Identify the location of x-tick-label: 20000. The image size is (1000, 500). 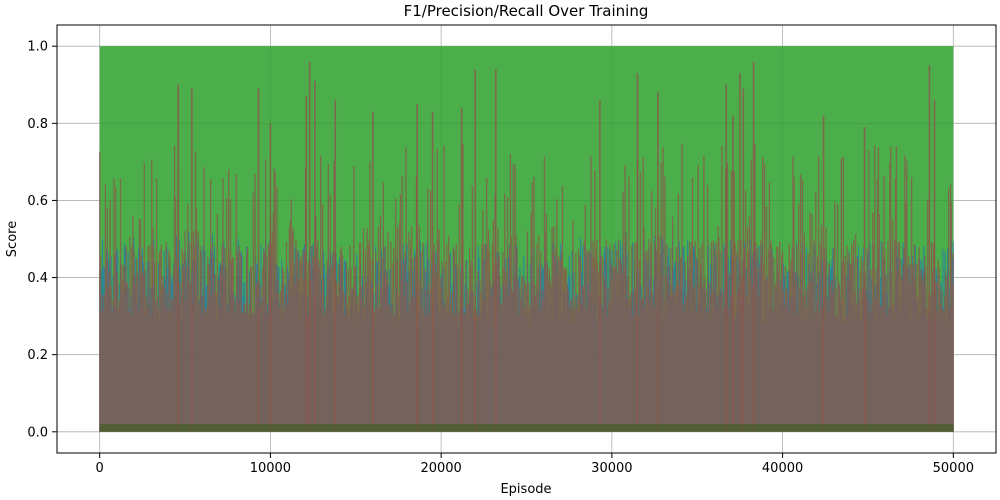
(440, 468).